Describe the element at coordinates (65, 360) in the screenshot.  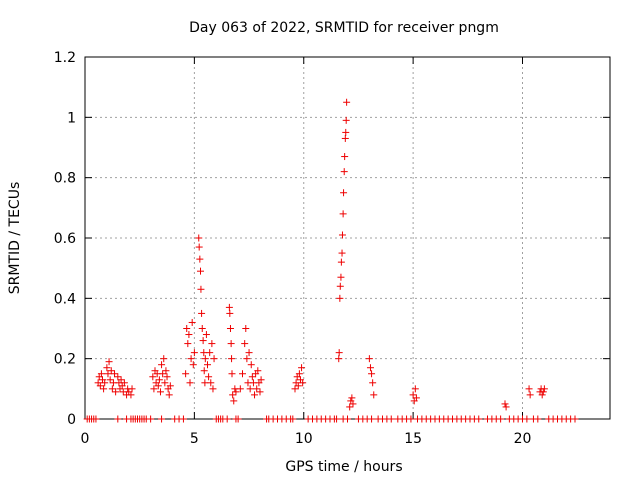
I see `y-tick-label: 0.2` at that location.